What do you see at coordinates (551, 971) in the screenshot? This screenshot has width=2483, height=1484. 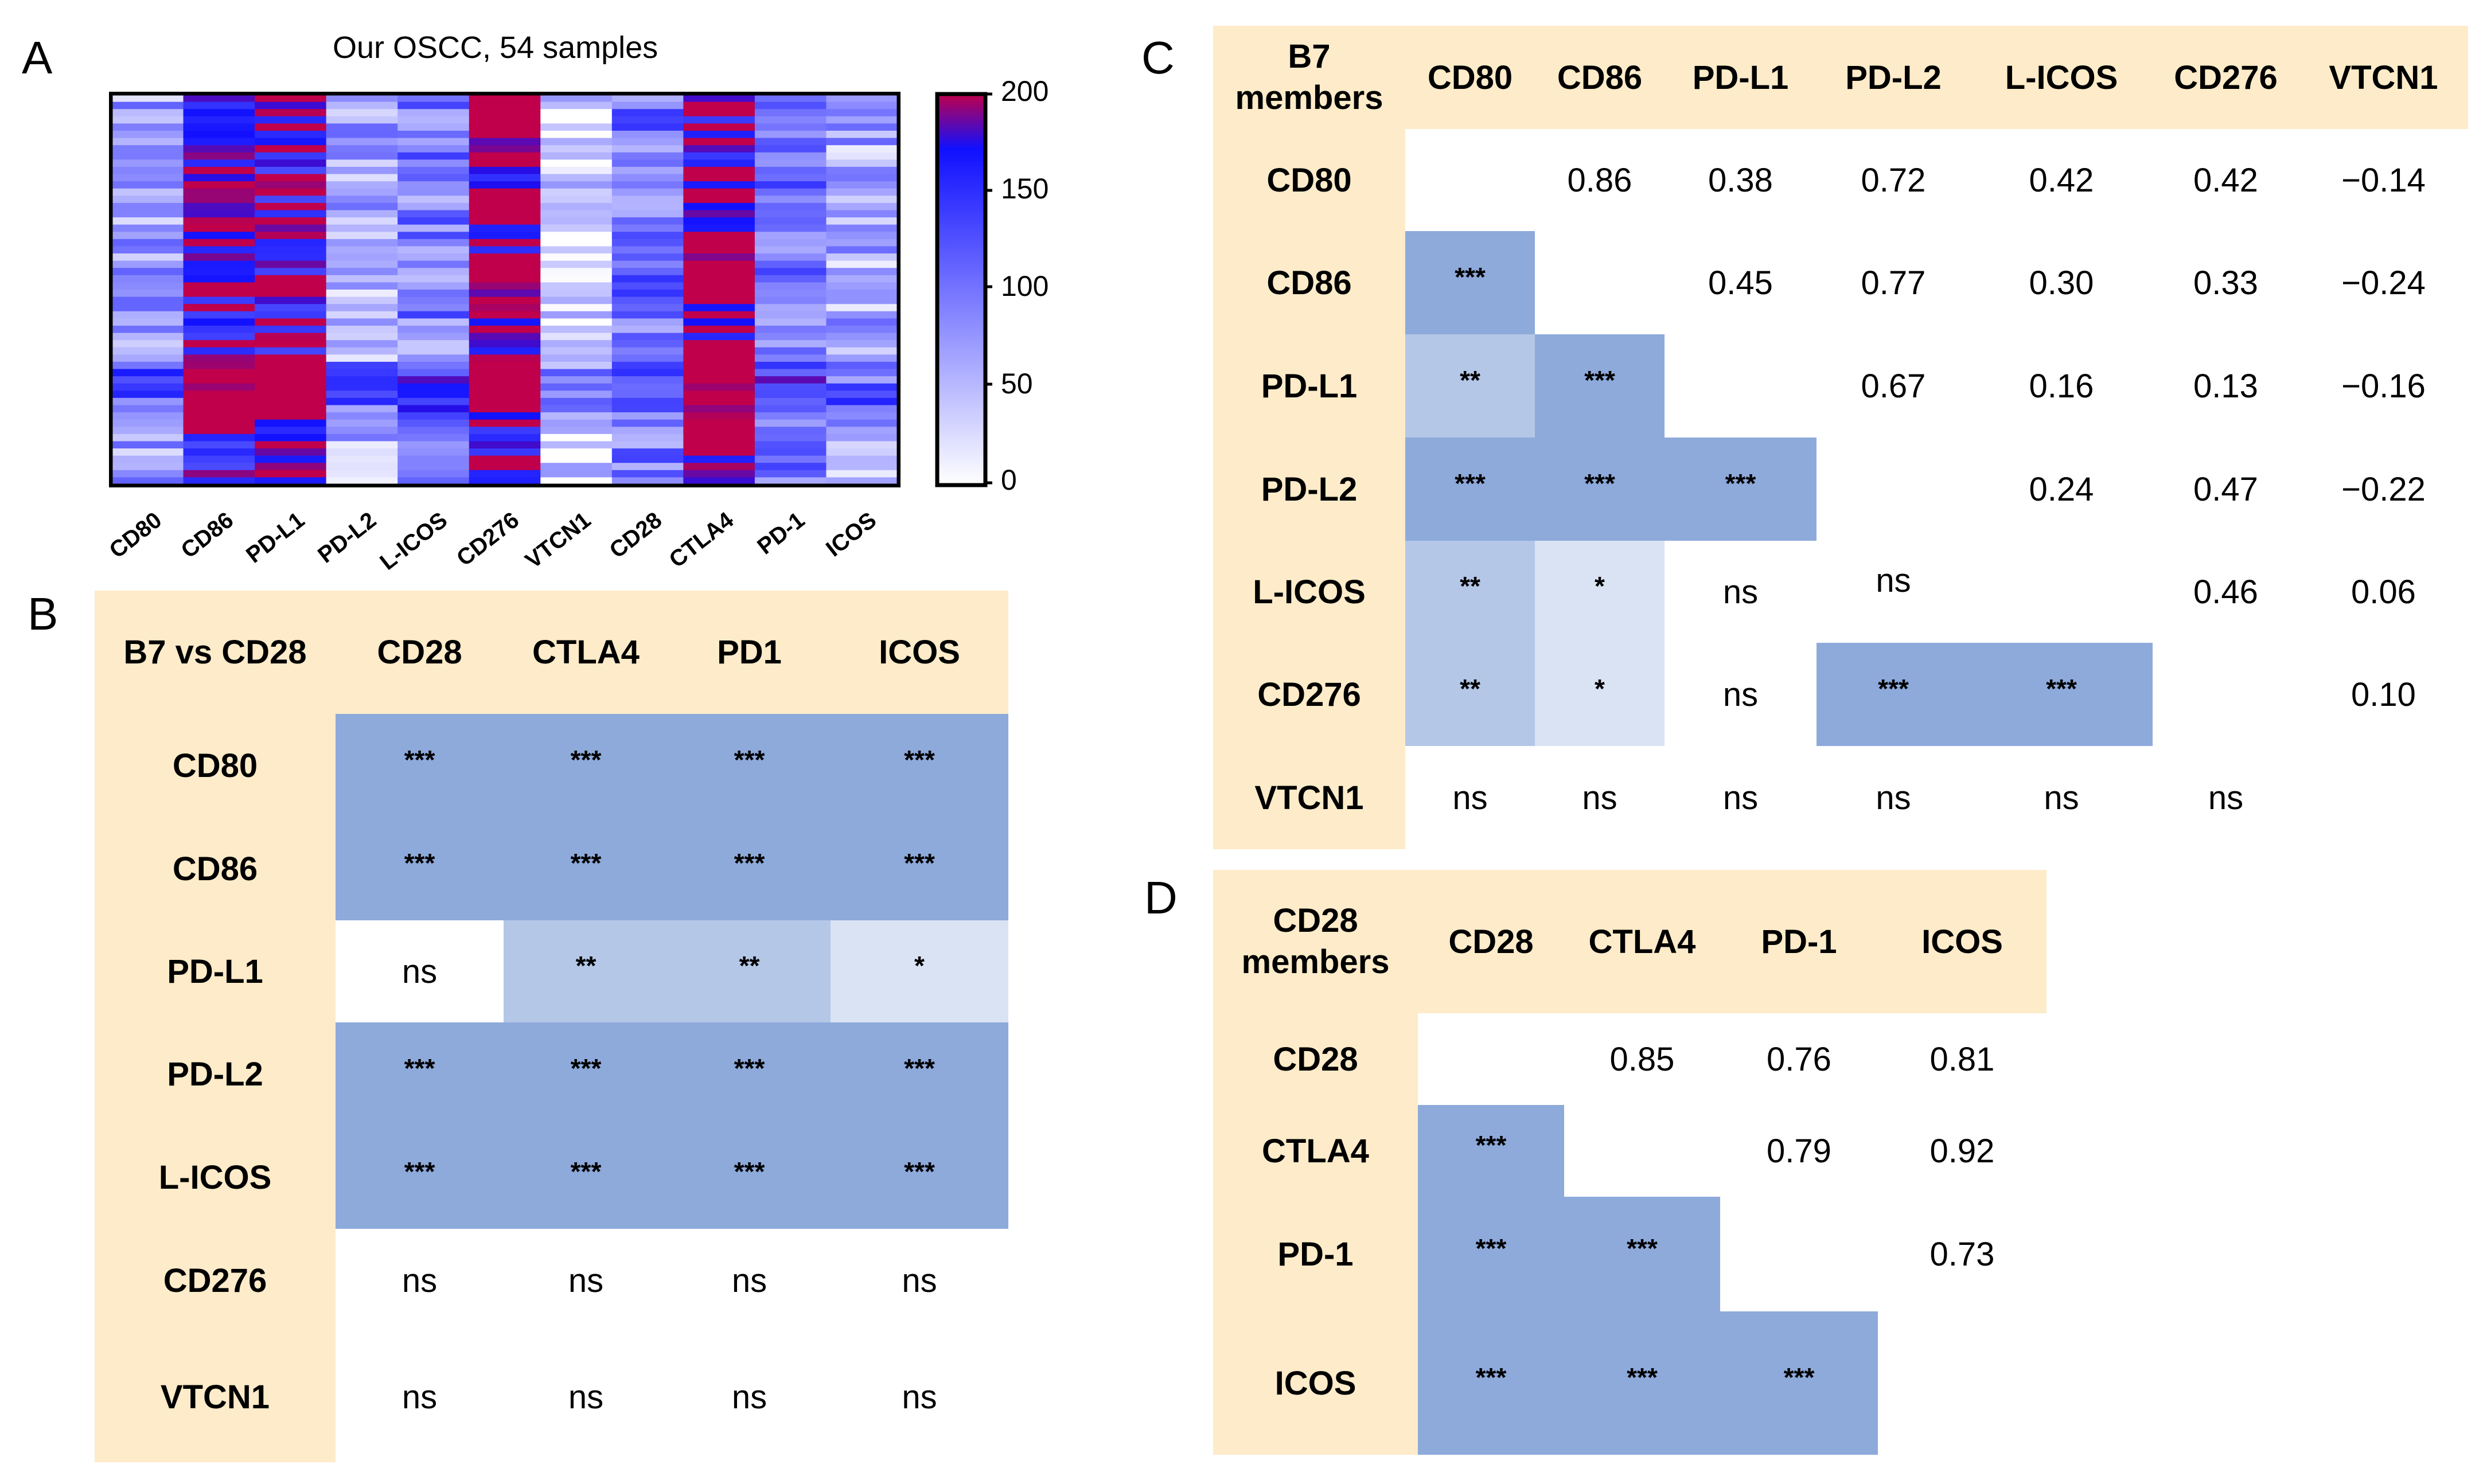 I see `table-row: PD-L1 ns ** ** *` at bounding box center [551, 971].